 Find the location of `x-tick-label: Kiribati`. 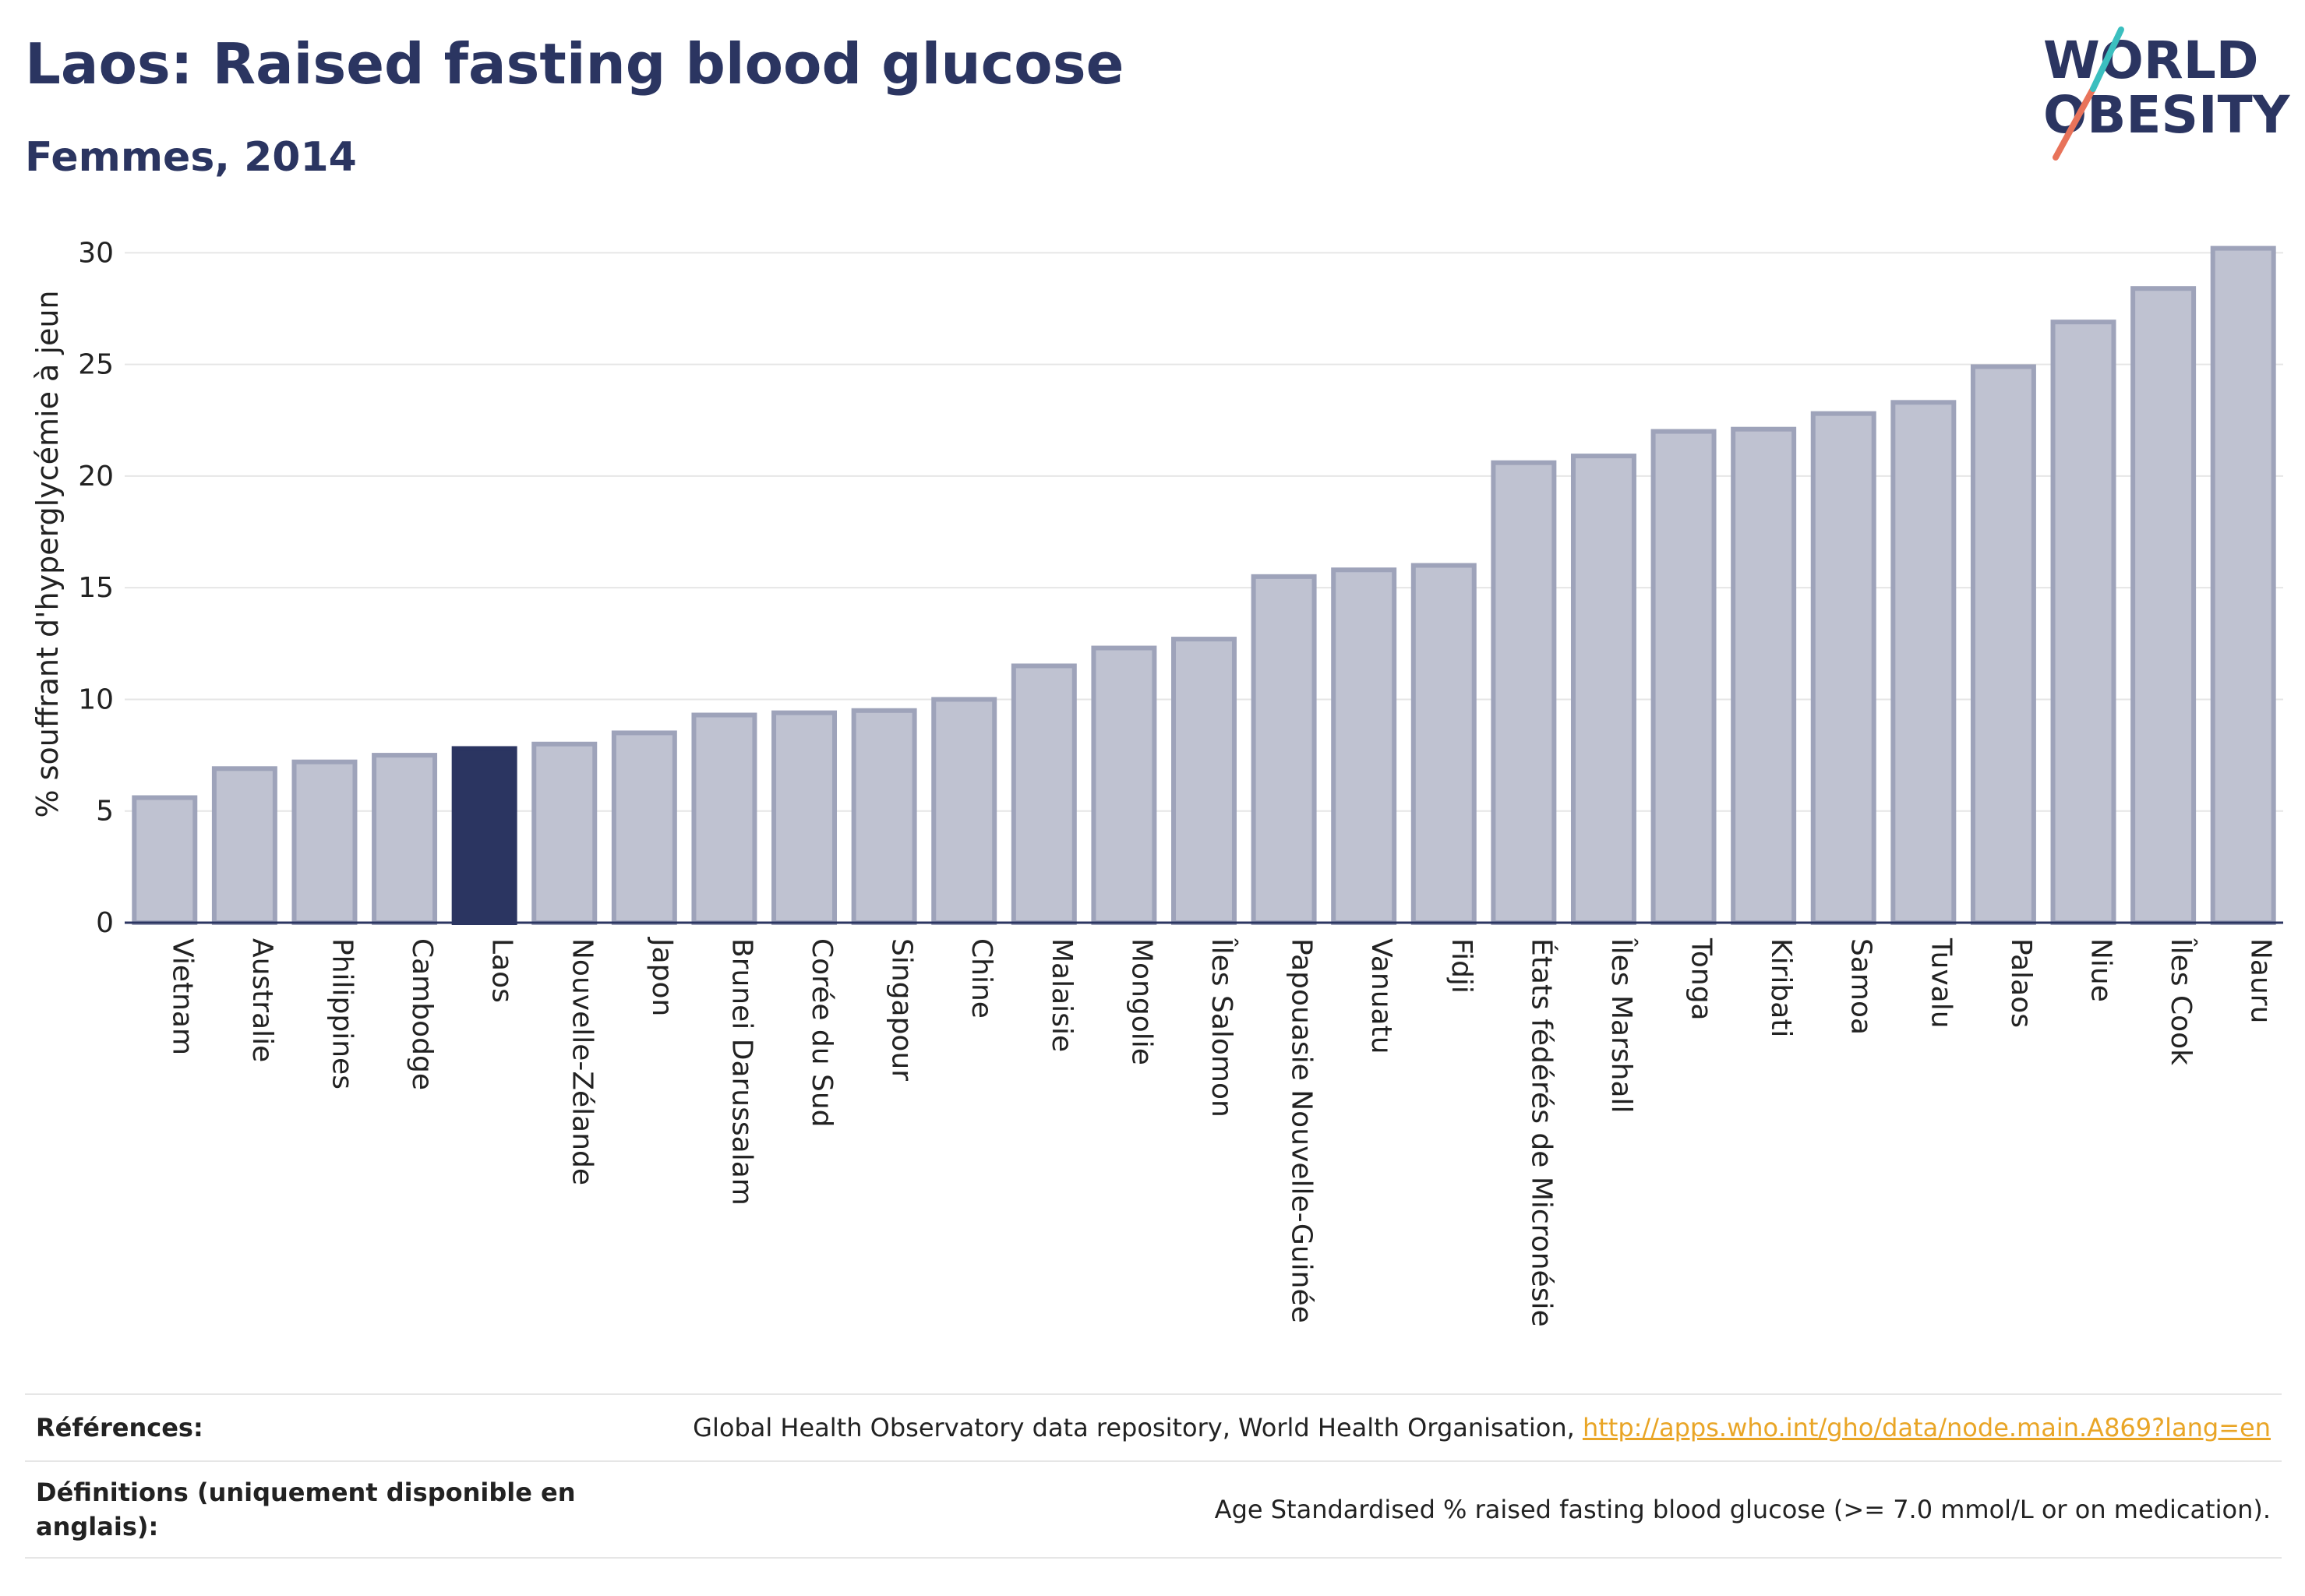

x-tick-label: Kiribati is located at coordinates (1781, 987).